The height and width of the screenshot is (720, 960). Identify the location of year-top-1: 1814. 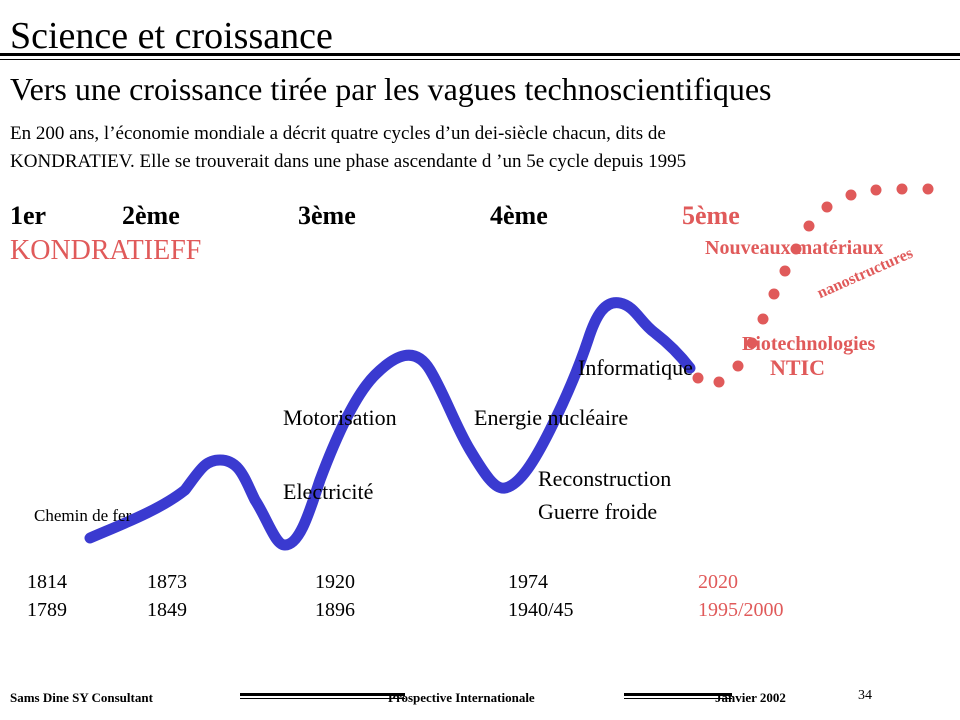
(47, 582).